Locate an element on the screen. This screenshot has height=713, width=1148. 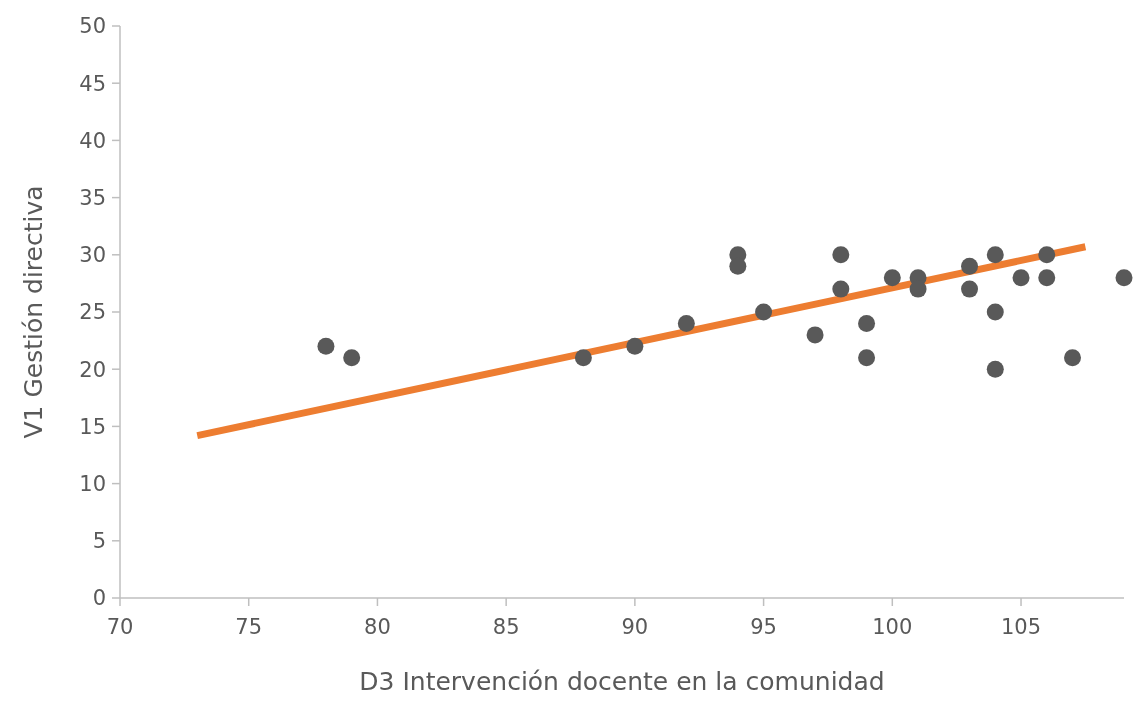
y-tick-label: 30 is located at coordinates (92, 255).